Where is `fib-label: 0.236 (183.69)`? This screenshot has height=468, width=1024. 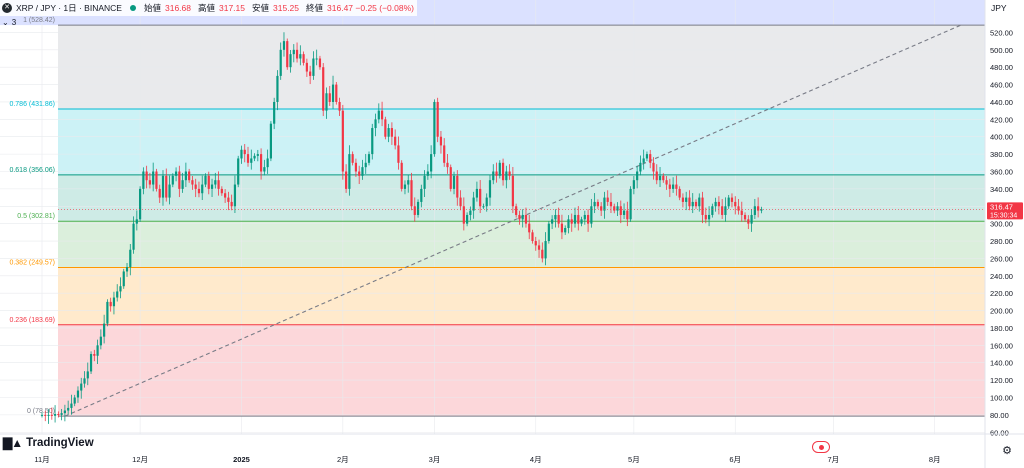 fib-label: 0.236 (183.69) is located at coordinates (32, 320).